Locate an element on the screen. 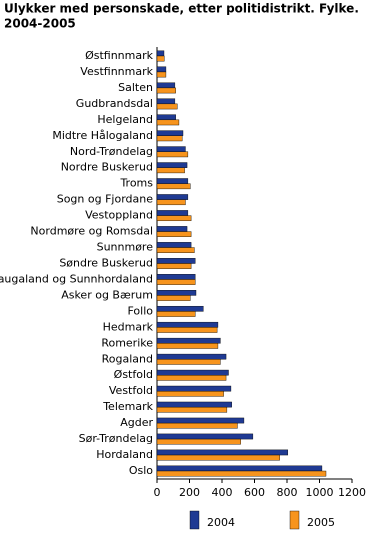  y-tick-label: Telemark is located at coordinates (127, 406).